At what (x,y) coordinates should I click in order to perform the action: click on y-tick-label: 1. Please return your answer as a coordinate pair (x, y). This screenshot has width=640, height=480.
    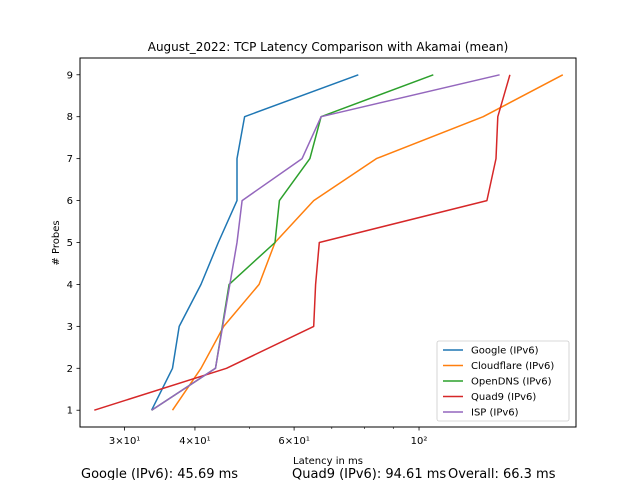
    Looking at the image, I should click on (70, 411).